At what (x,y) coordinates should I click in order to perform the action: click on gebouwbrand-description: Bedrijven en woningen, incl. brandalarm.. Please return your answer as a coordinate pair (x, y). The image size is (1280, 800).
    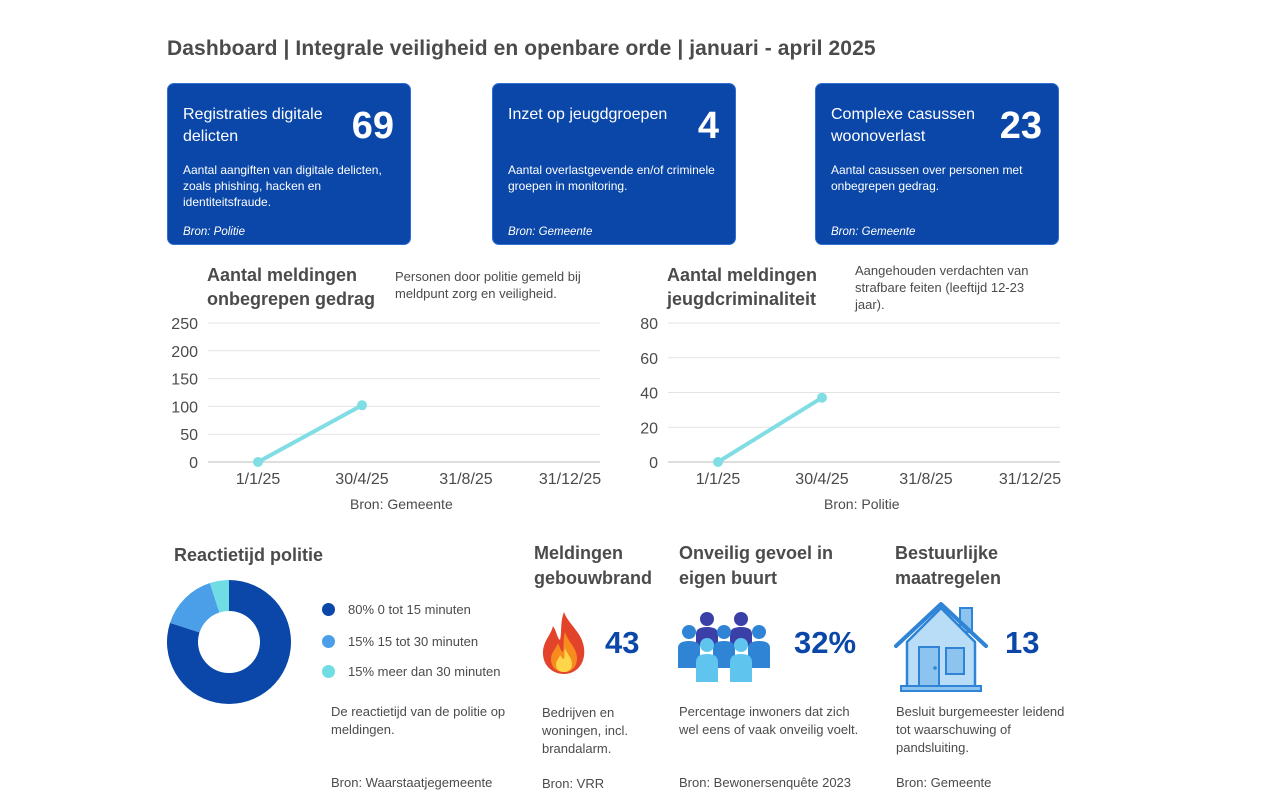
    Looking at the image, I should click on (585, 730).